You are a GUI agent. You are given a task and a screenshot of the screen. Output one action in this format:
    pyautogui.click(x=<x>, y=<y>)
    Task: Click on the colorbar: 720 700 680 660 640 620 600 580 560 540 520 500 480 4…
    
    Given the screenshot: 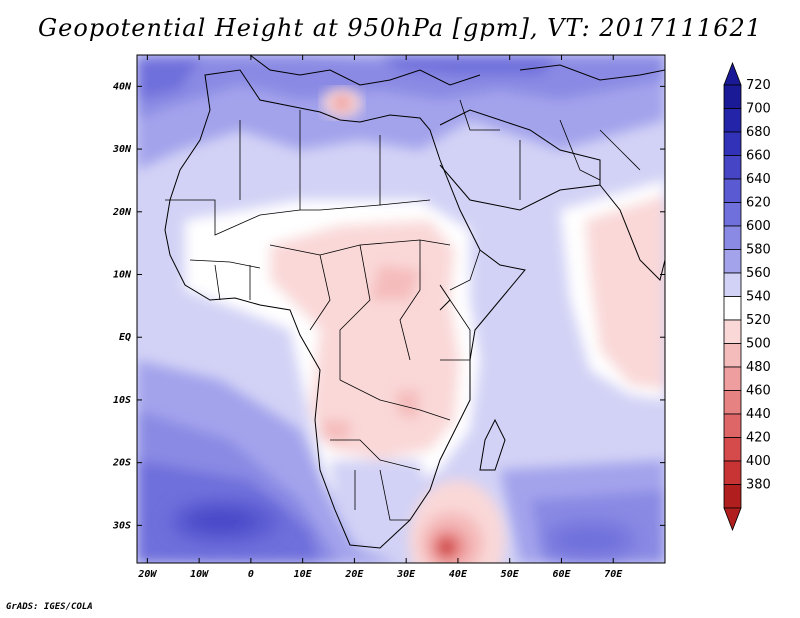 What is the action you would take?
    pyautogui.click(x=747, y=296)
    